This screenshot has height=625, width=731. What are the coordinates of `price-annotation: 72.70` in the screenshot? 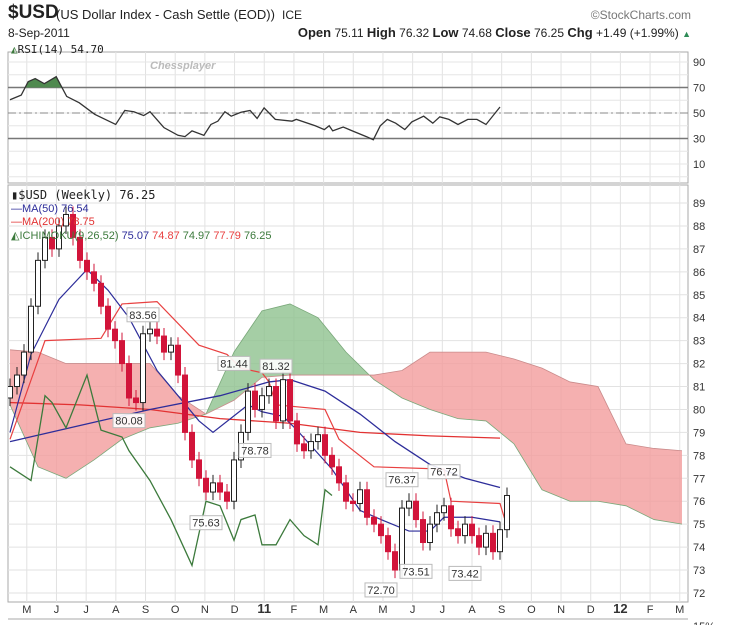 It's located at (381, 591).